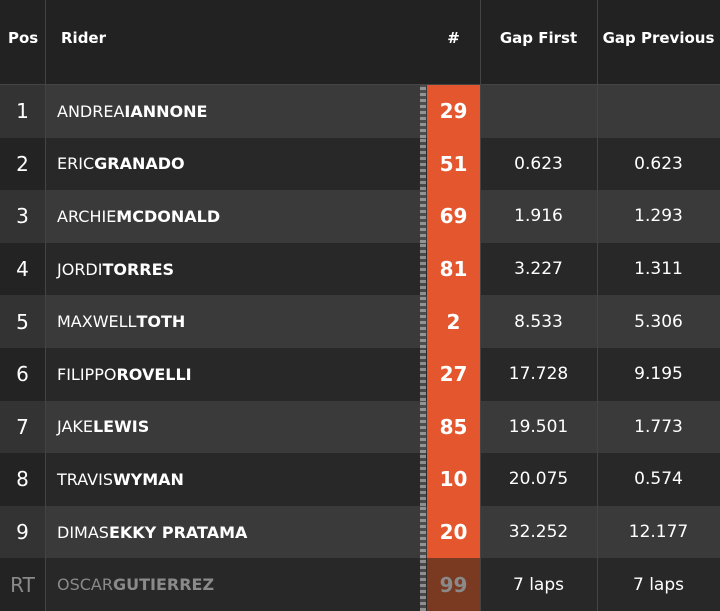  Describe the element at coordinates (255, 164) in the screenshot. I see `rider-name: ERIC GRANADO` at that location.